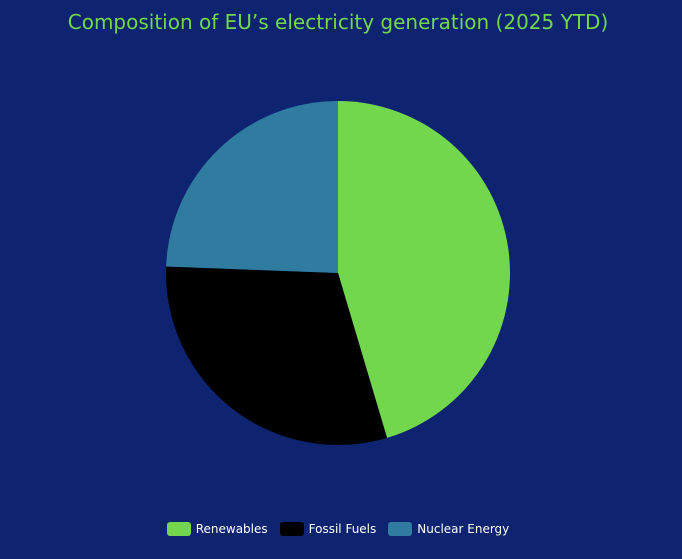  I want to click on legend-item-fossil-fuels: Fossil Fuels, so click(328, 529).